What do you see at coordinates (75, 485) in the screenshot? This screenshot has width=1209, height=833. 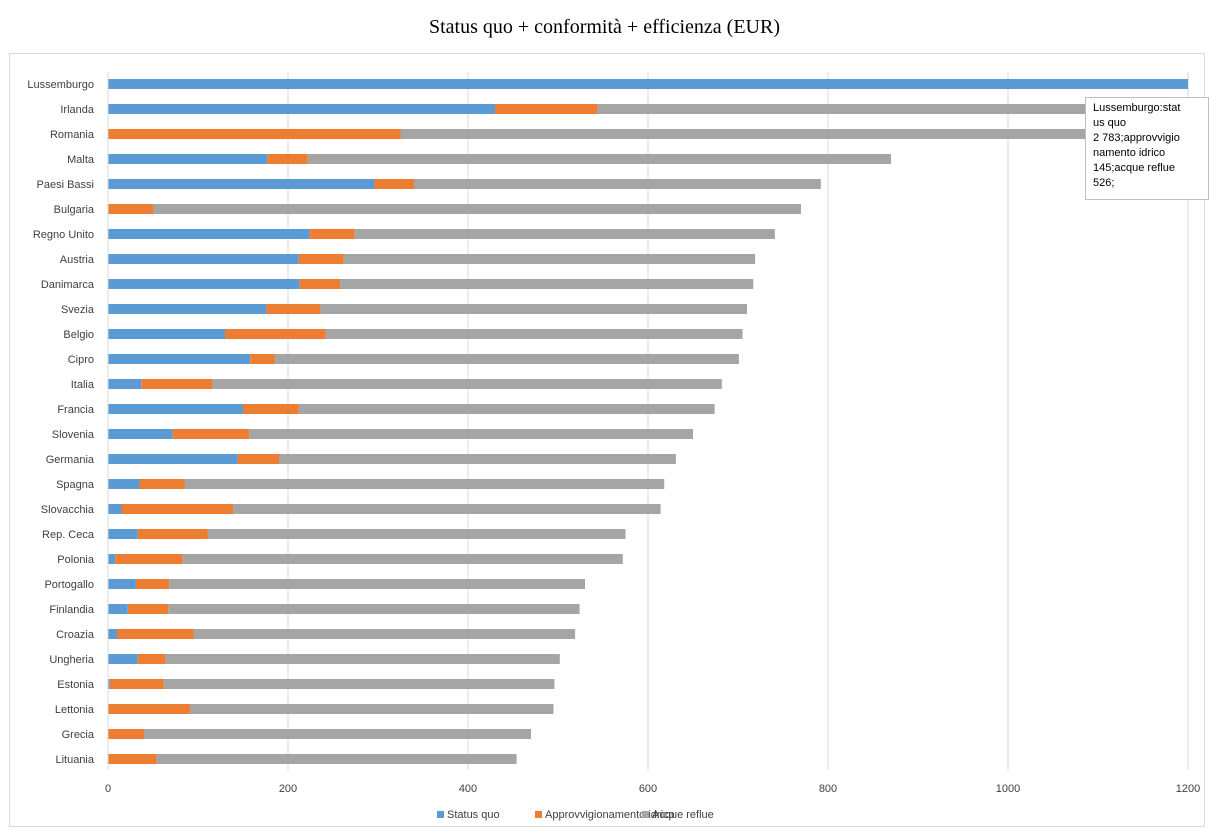 I see `category-label: Spagna` at bounding box center [75, 485].